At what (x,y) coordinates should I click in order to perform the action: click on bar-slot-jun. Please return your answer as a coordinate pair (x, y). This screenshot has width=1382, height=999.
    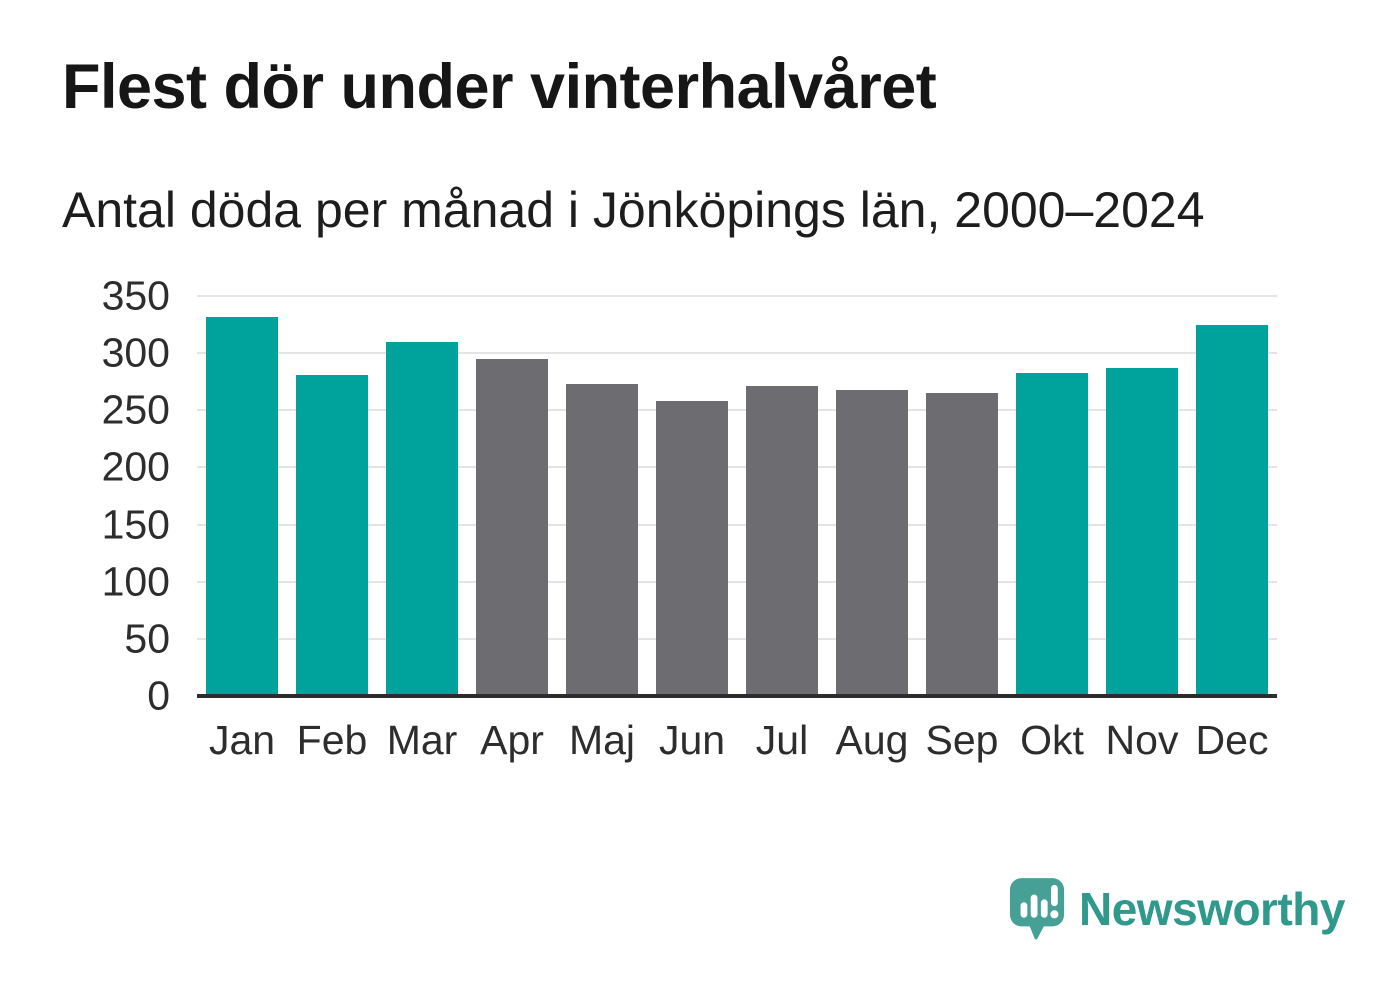
    Looking at the image, I should click on (692, 496).